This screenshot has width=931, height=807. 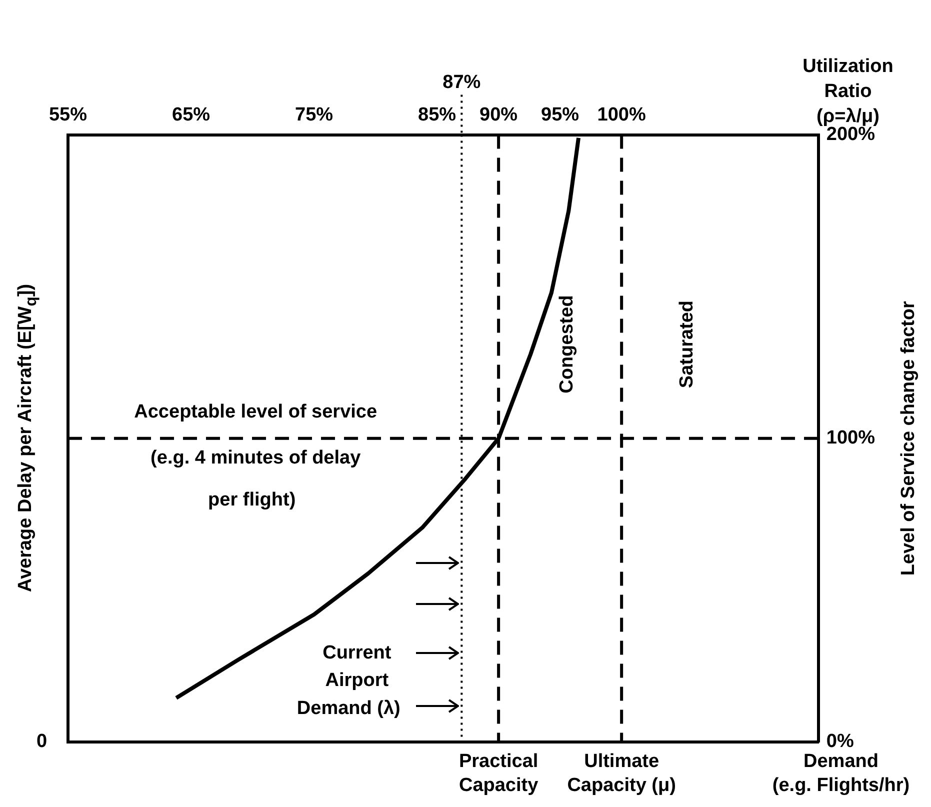 What do you see at coordinates (256, 458) in the screenshot?
I see `annotation: (e.g. 4 minutes of delay` at bounding box center [256, 458].